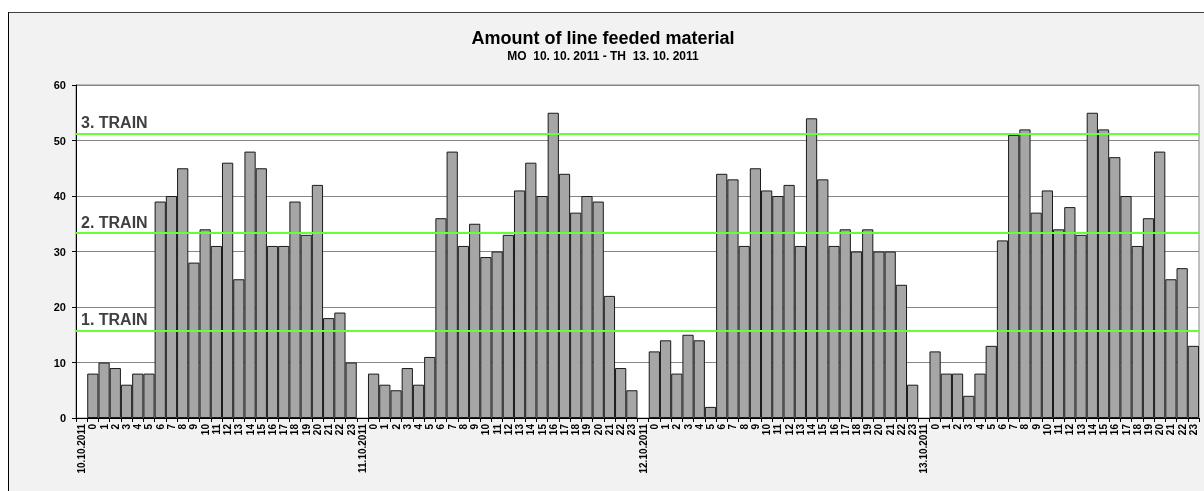  What do you see at coordinates (603, 38) in the screenshot?
I see `chart-title: Amount of line feeded material` at bounding box center [603, 38].